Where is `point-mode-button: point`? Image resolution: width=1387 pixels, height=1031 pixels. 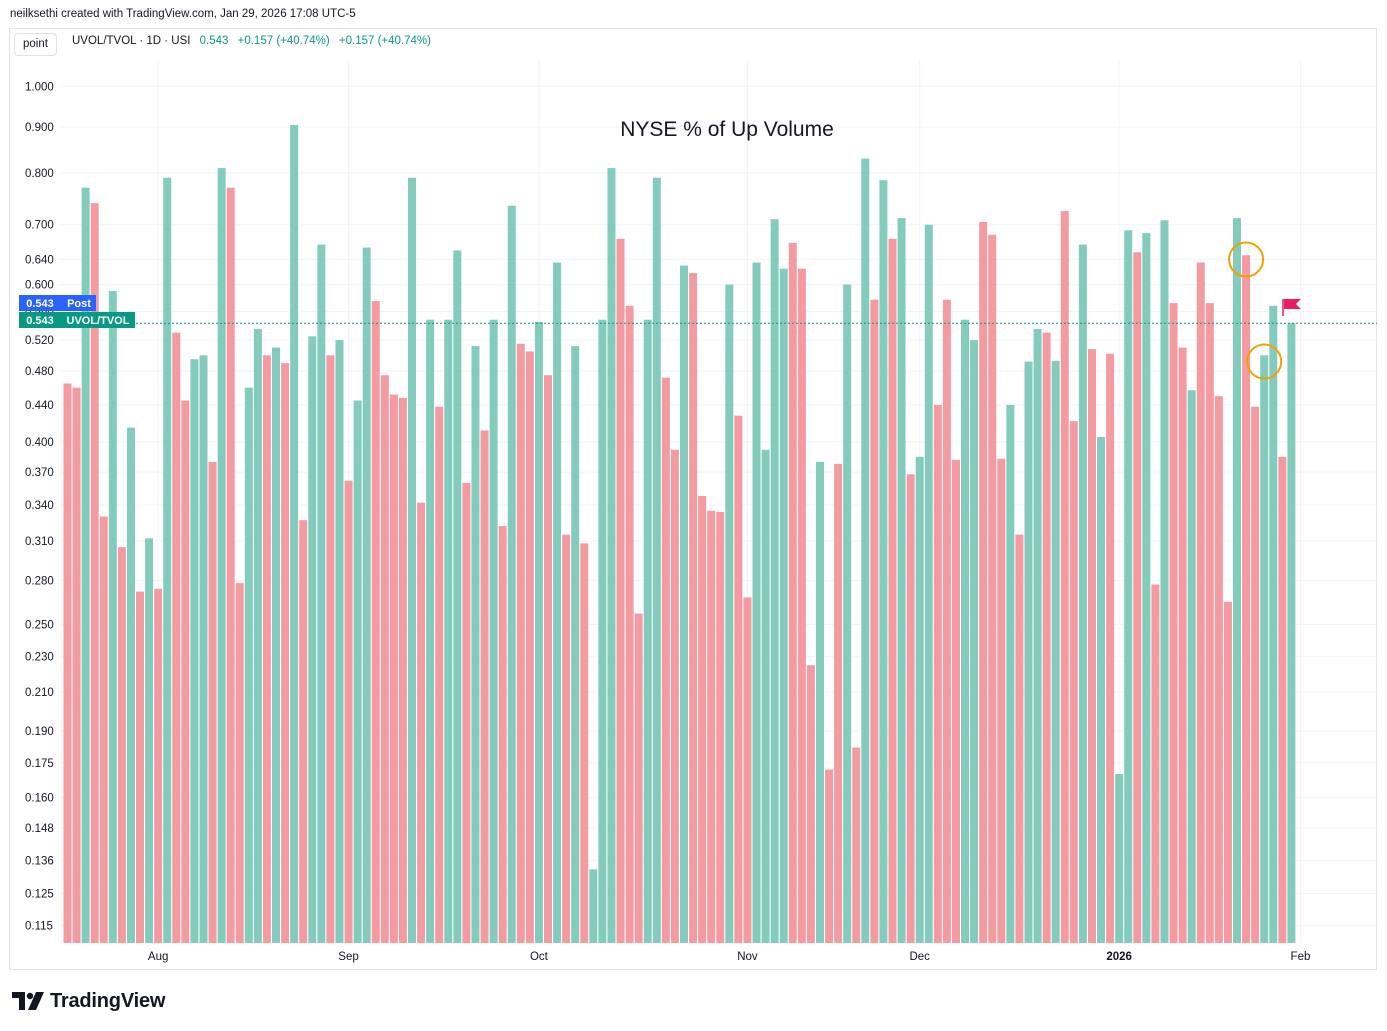 point-mode-button: point is located at coordinates (35, 44).